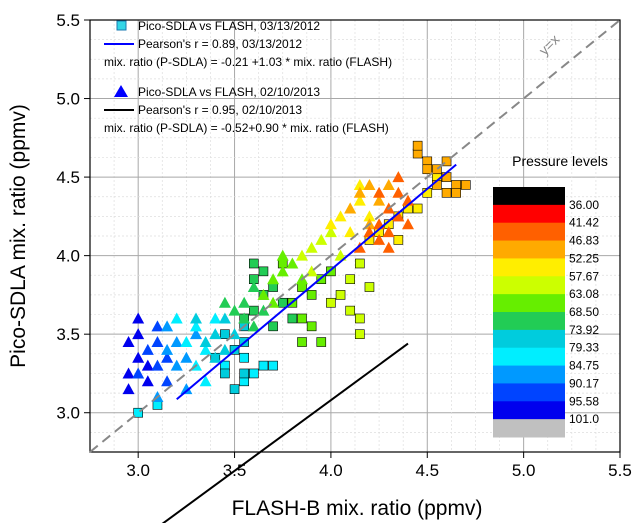 This screenshot has width=638, height=523. I want to click on x-tick-label: 3.0, so click(138, 470).